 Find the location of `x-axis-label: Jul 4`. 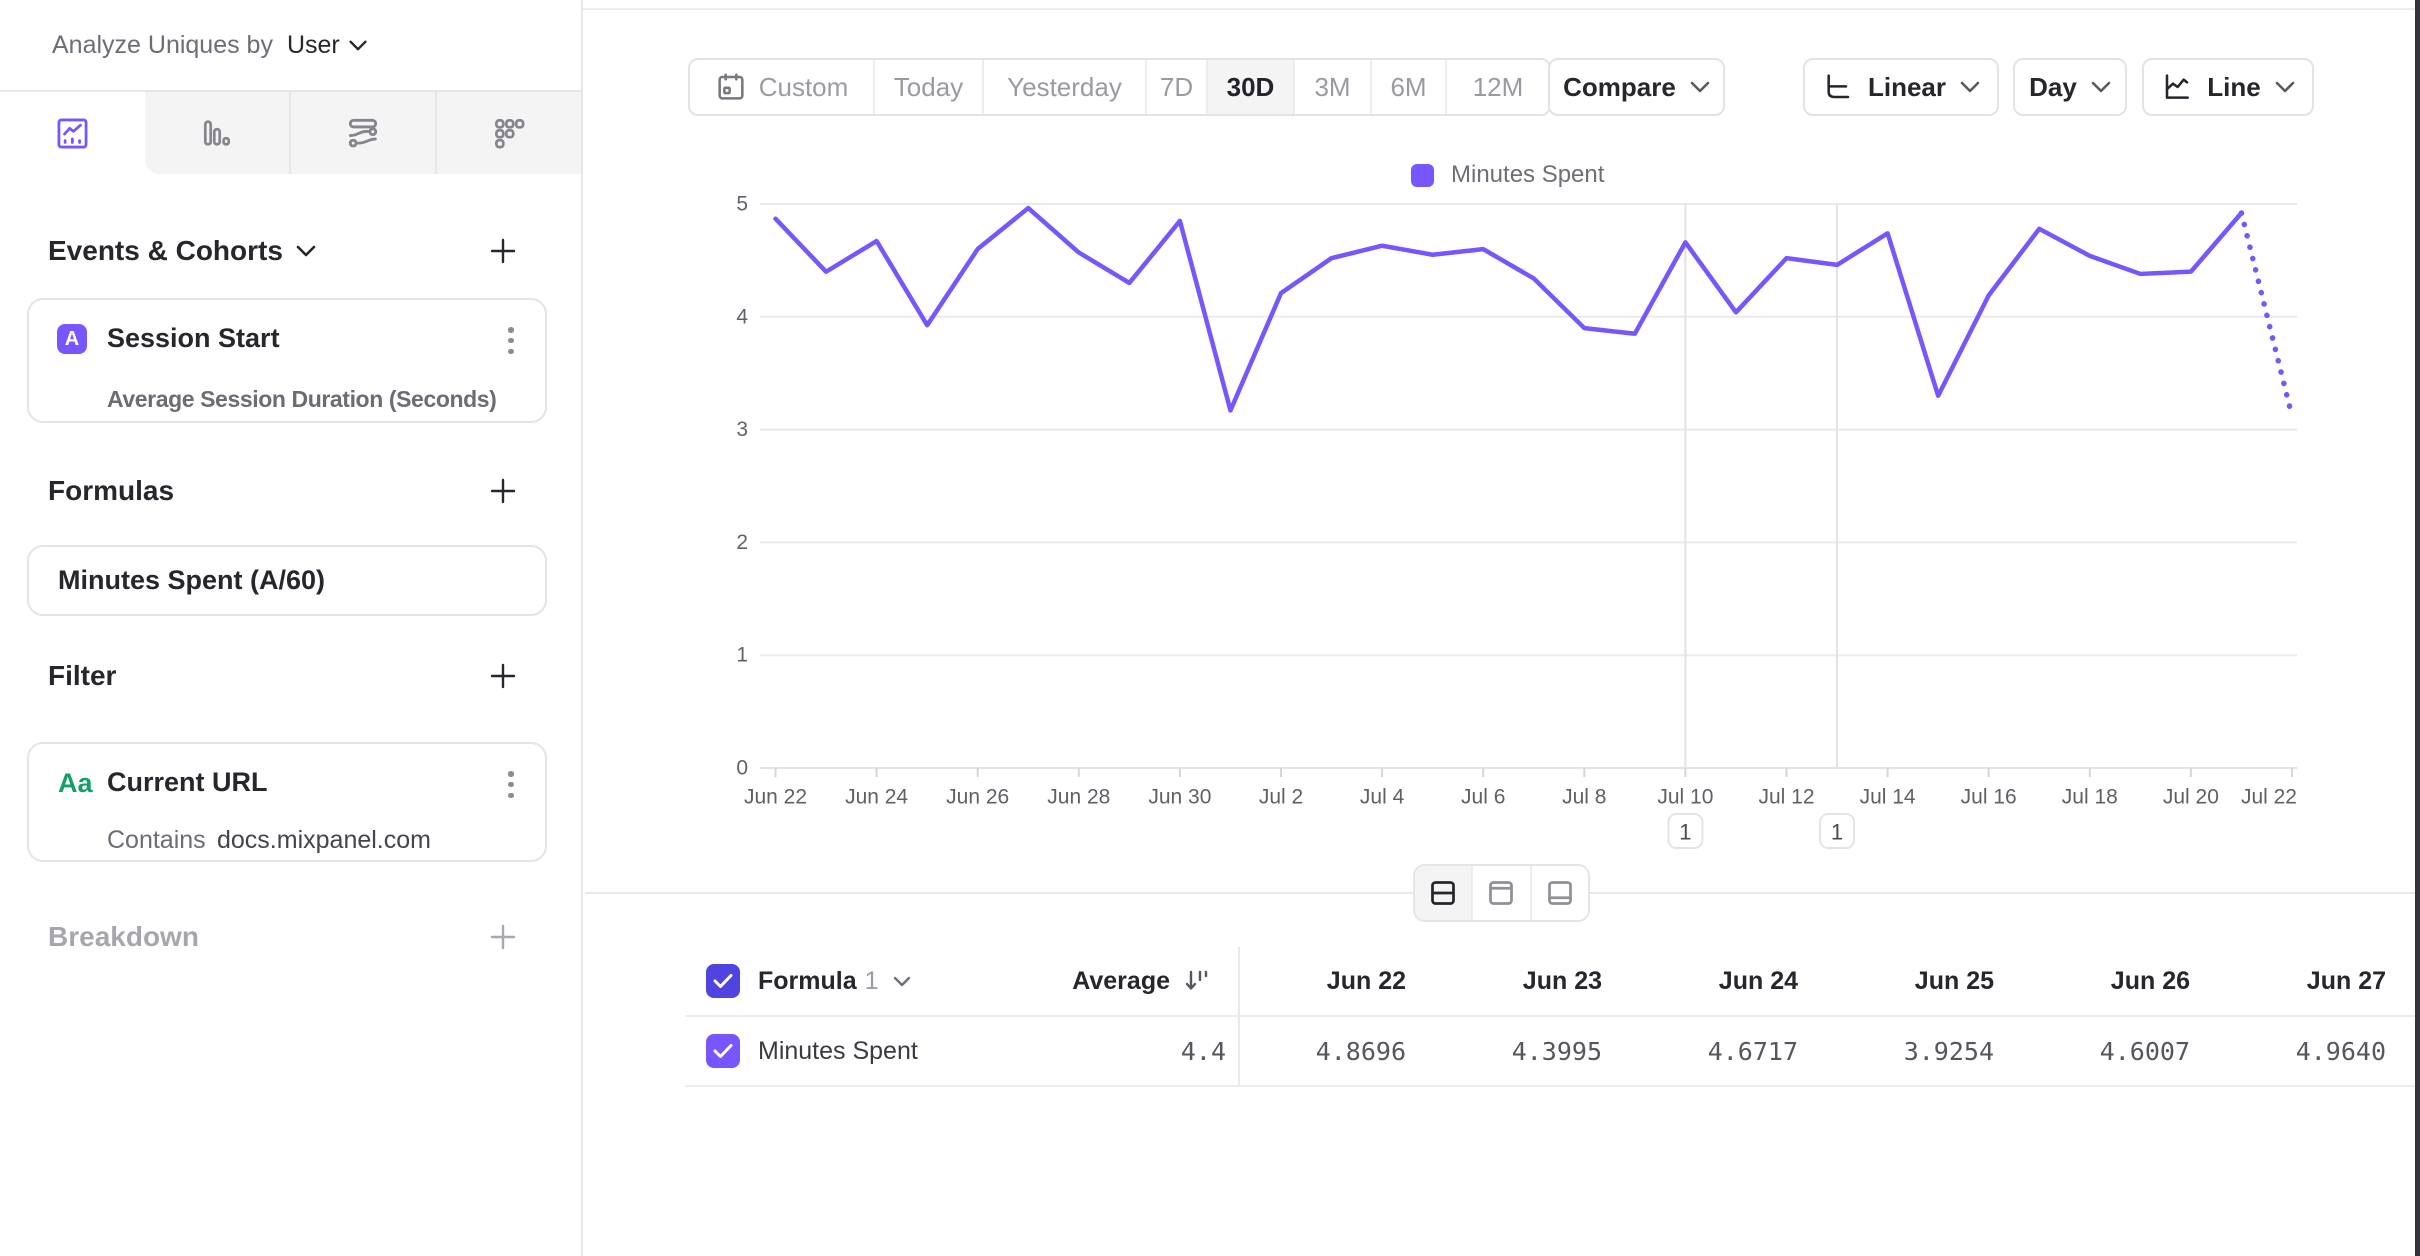

x-axis-label: Jul 4 is located at coordinates (1382, 797).